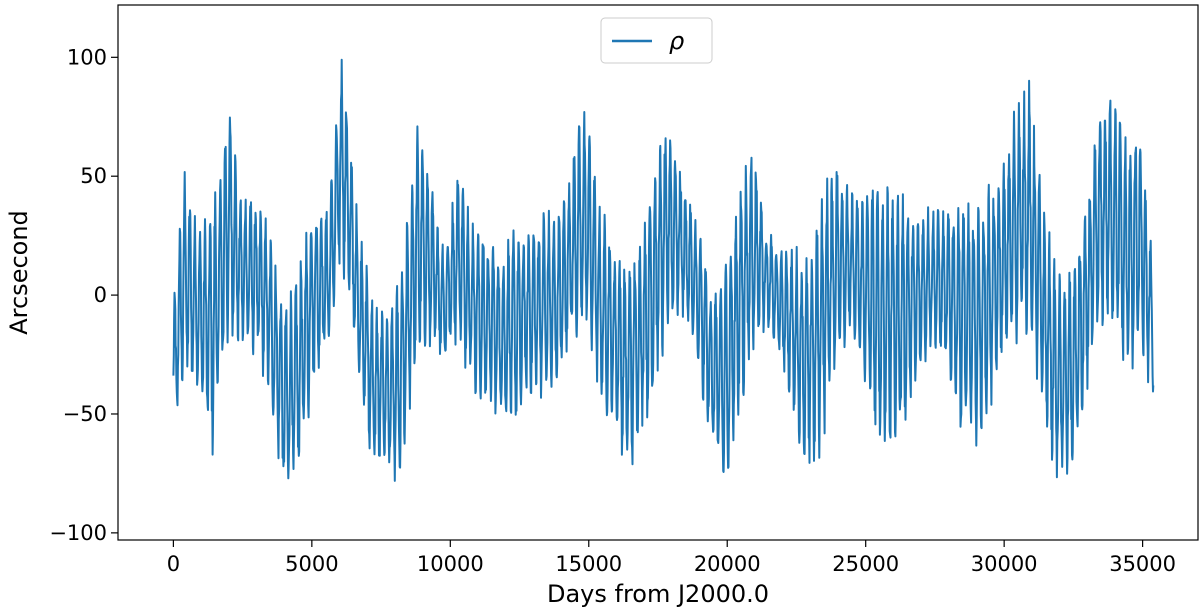 The width and height of the screenshot is (1200, 613). I want to click on x-tick-label: 0, so click(173, 564).